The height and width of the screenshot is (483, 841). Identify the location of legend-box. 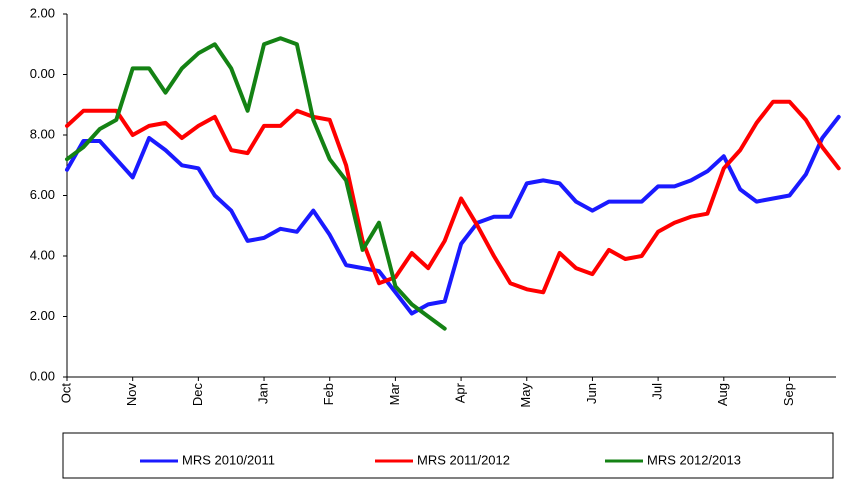
(448, 455).